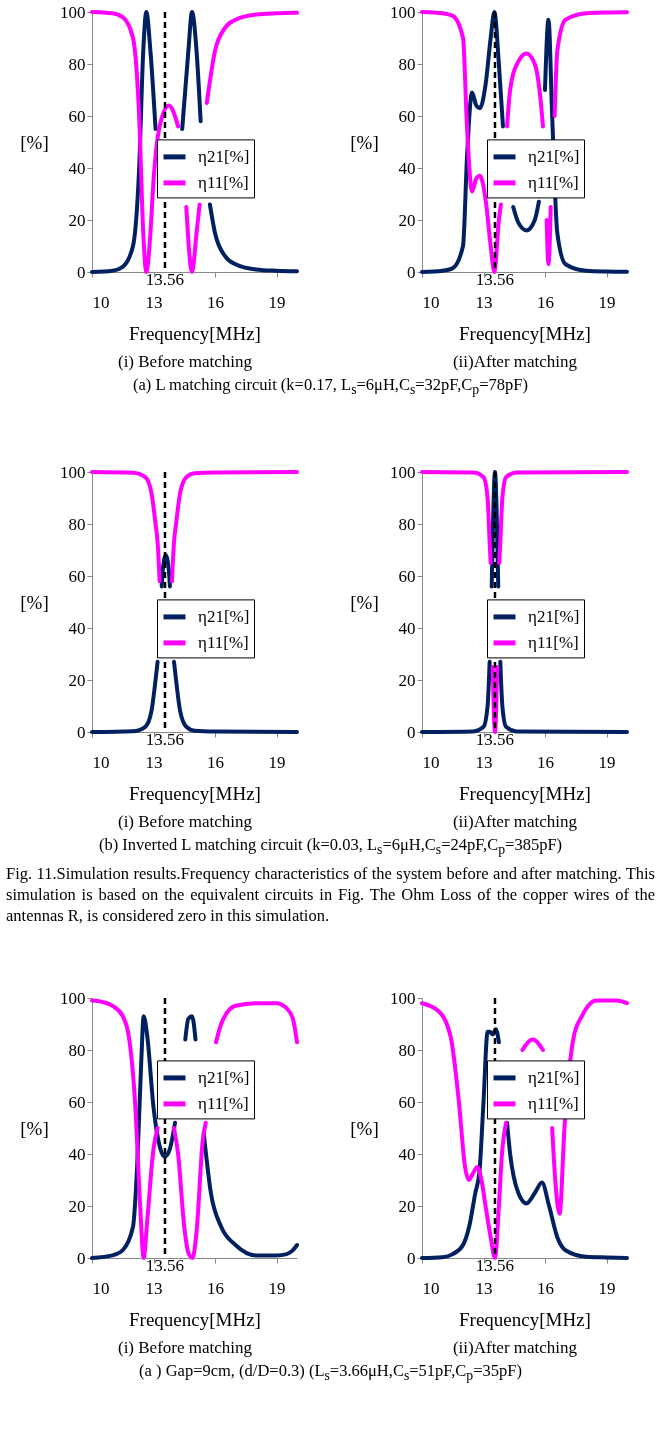 Image resolution: width=661 pixels, height=1429 pixels. I want to click on caption: Fig. 11.Simulation results.Frequency characteristics of the system before and after matching. This simulation is based on the equivalent circuits in Fig. The Ohm Loss of the copper wires of the antennas R, is considered zero in this simulation., so click(330, 894).